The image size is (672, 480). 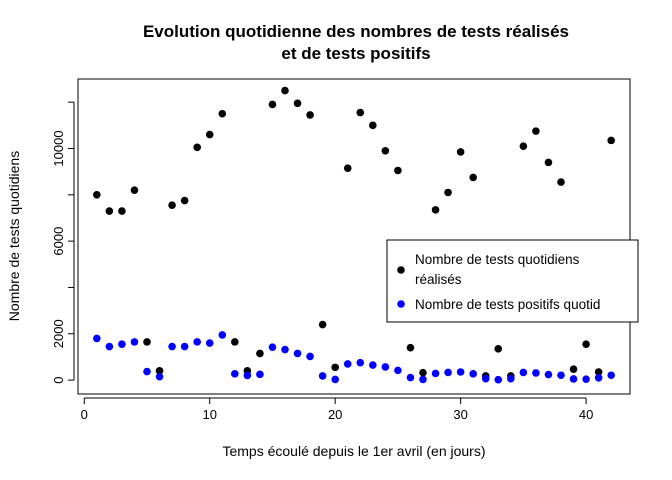 What do you see at coordinates (84, 414) in the screenshot?
I see `x-tick-label: 0` at bounding box center [84, 414].